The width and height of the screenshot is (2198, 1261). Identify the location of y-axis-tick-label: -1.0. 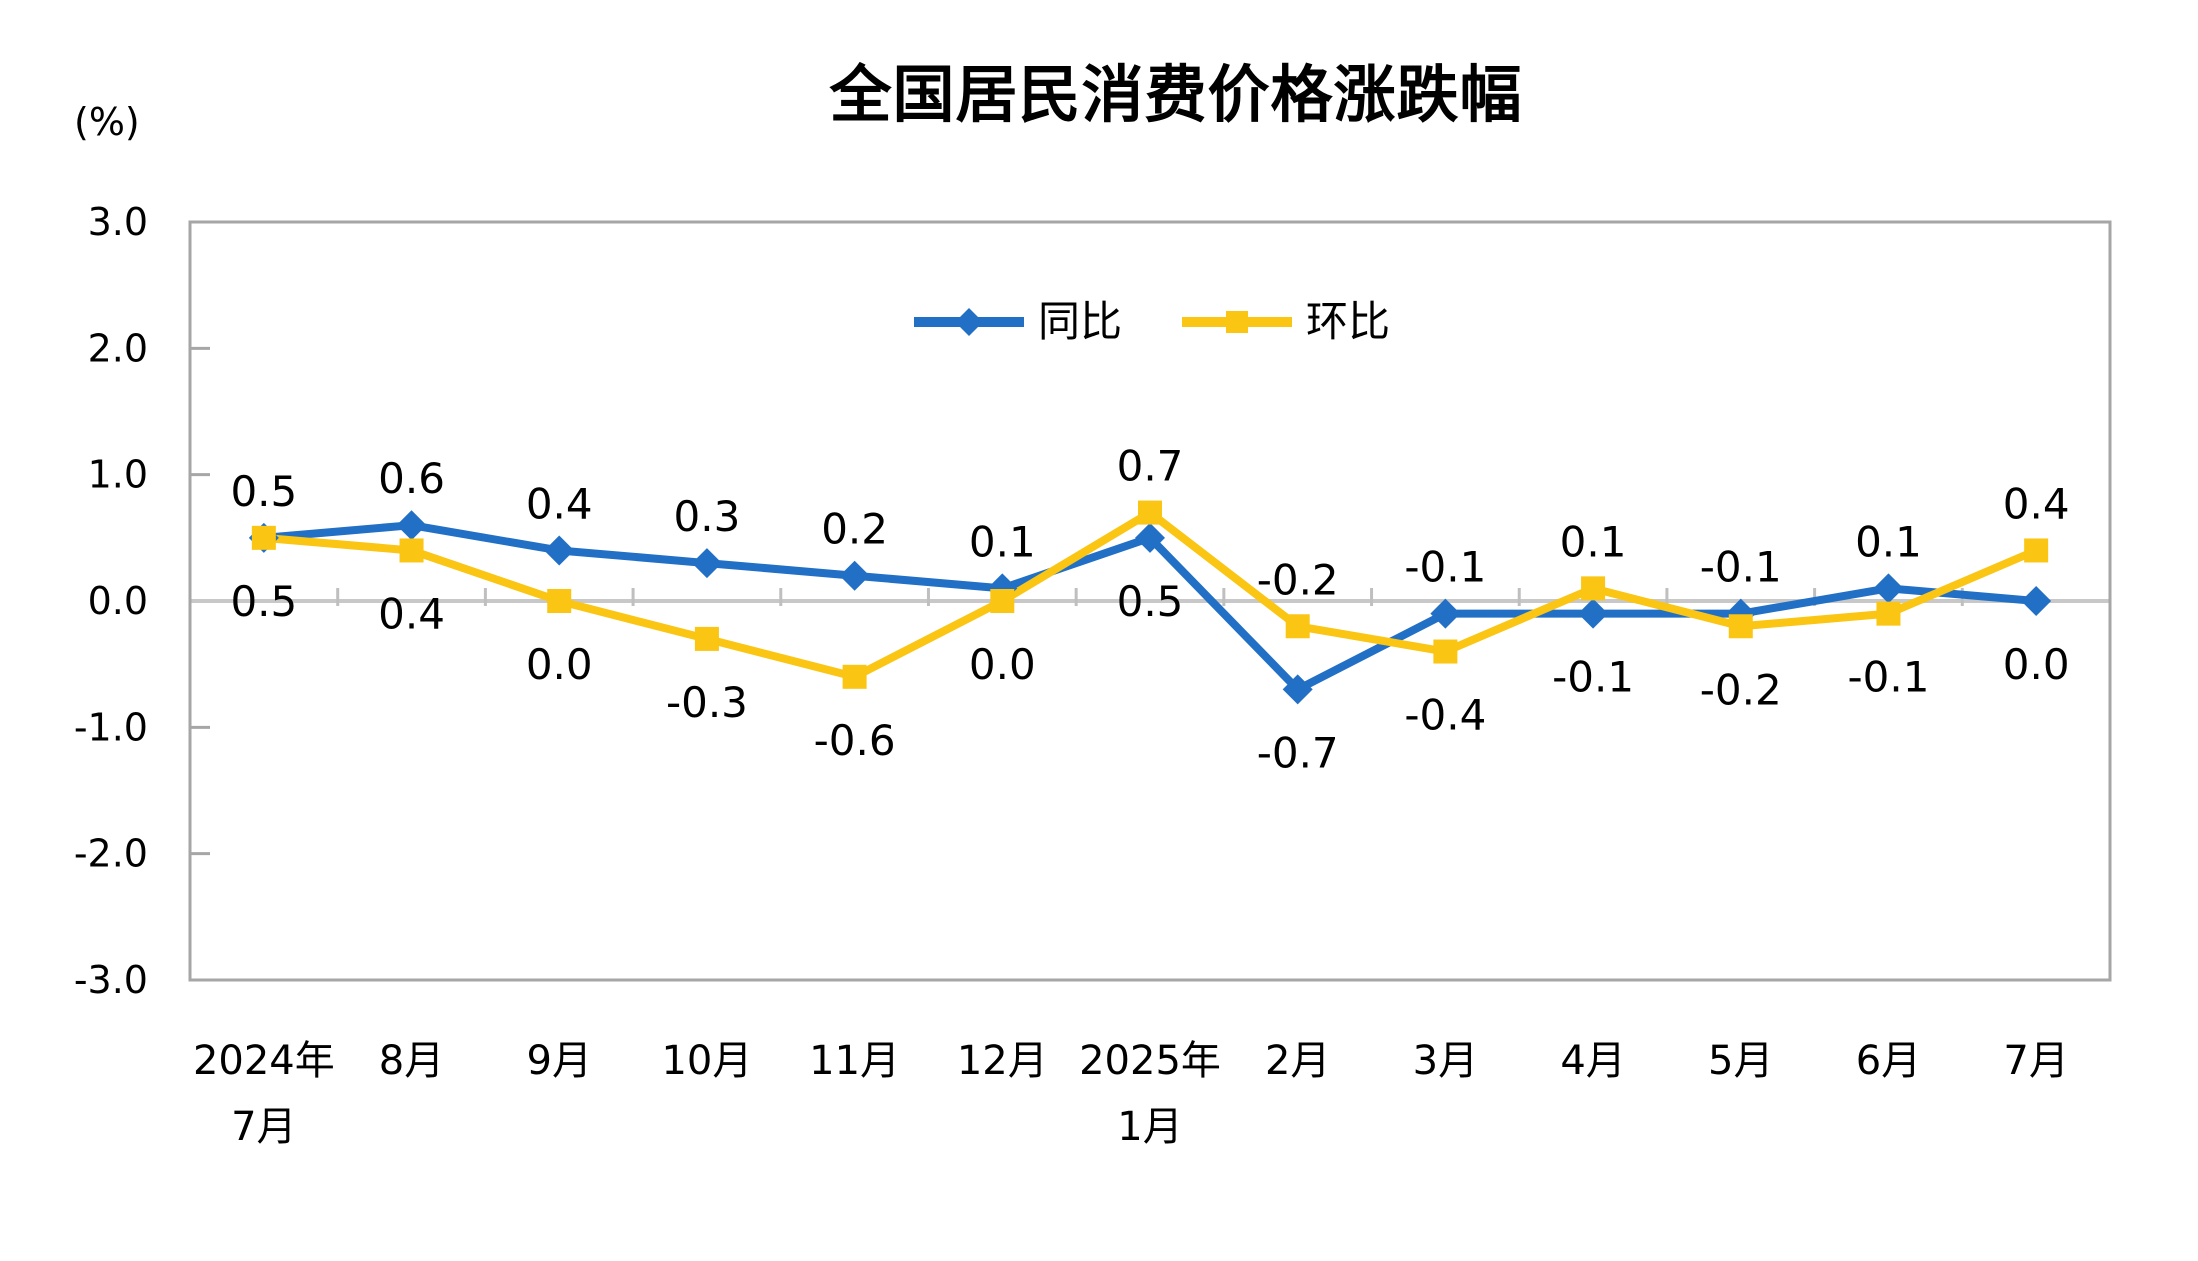
(111, 727).